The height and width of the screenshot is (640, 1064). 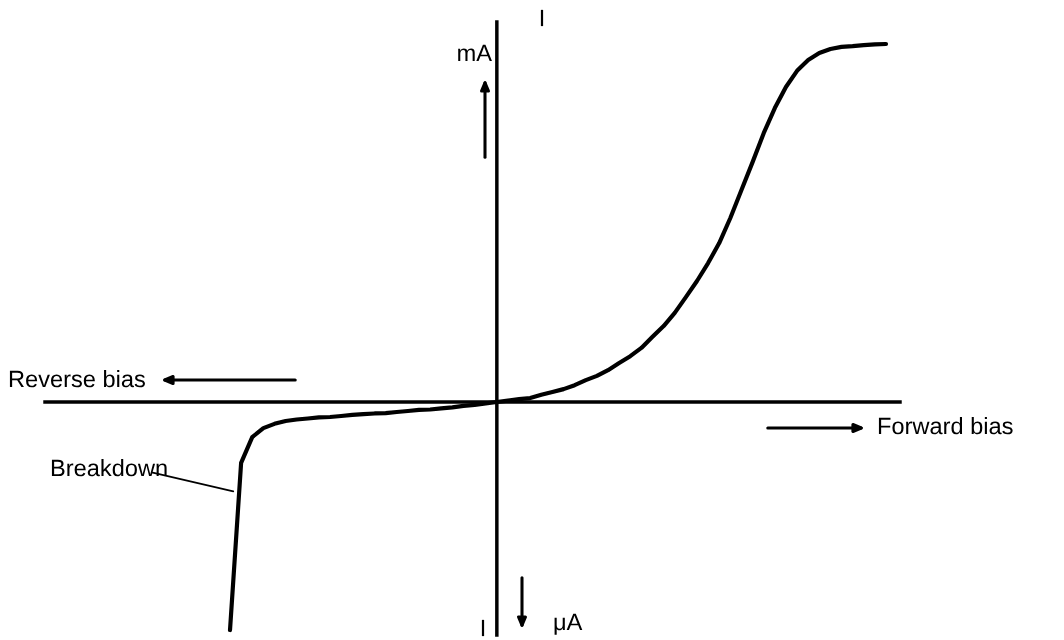 What do you see at coordinates (109, 467) in the screenshot?
I see `text: Breakdown` at bounding box center [109, 467].